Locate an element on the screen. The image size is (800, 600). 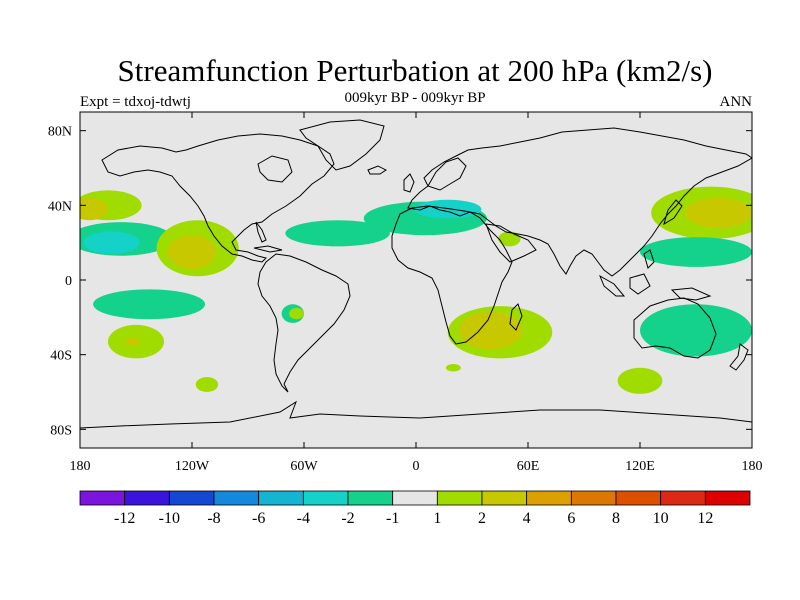
experiment-label: Expt = tdxoj-tdwtj is located at coordinates (135, 102).